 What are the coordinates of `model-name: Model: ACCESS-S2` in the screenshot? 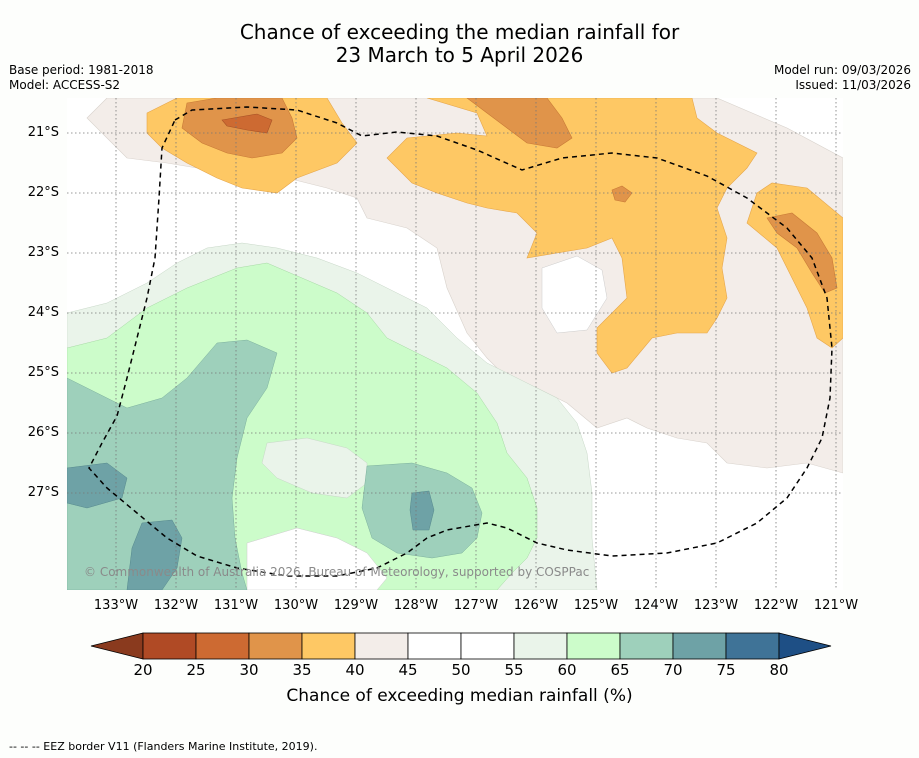 It's located at (65, 85).